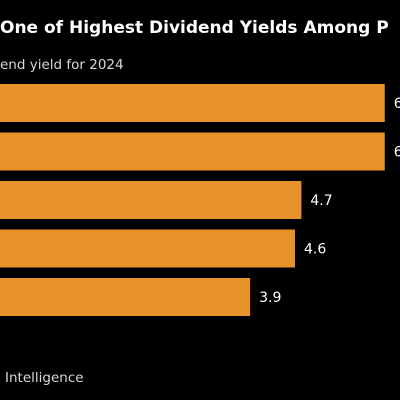 Image resolution: width=400 pixels, height=400 pixels. Describe the element at coordinates (44, 378) in the screenshot. I see `source-note: Intelligence` at that location.